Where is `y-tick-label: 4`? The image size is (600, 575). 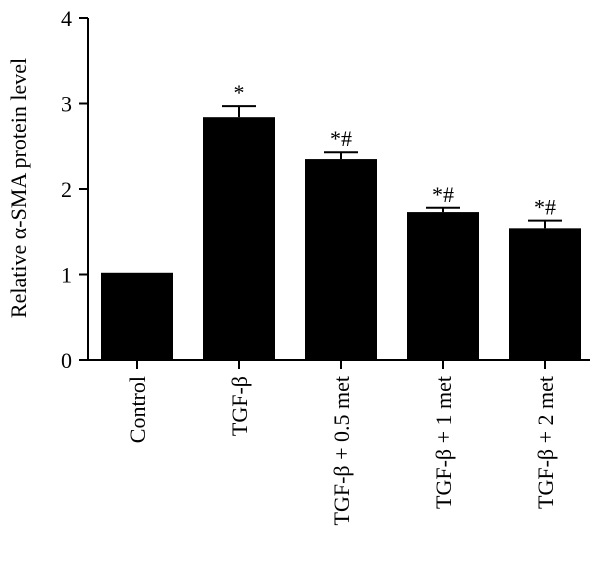 y-tick-label: 4 is located at coordinates (66, 18).